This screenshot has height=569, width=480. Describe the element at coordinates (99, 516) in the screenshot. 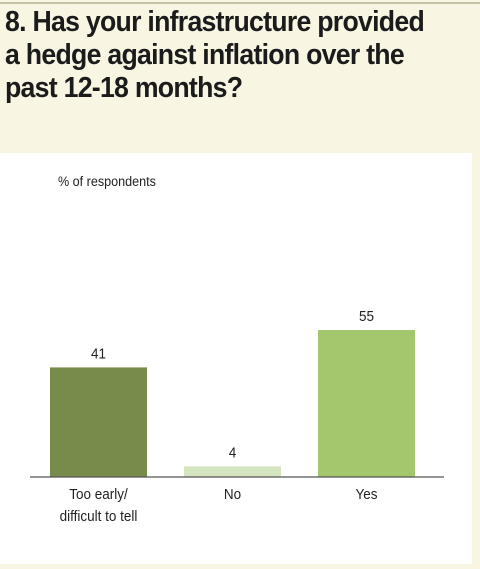

I see `category-label-0-line-1: difficult to tell` at that location.